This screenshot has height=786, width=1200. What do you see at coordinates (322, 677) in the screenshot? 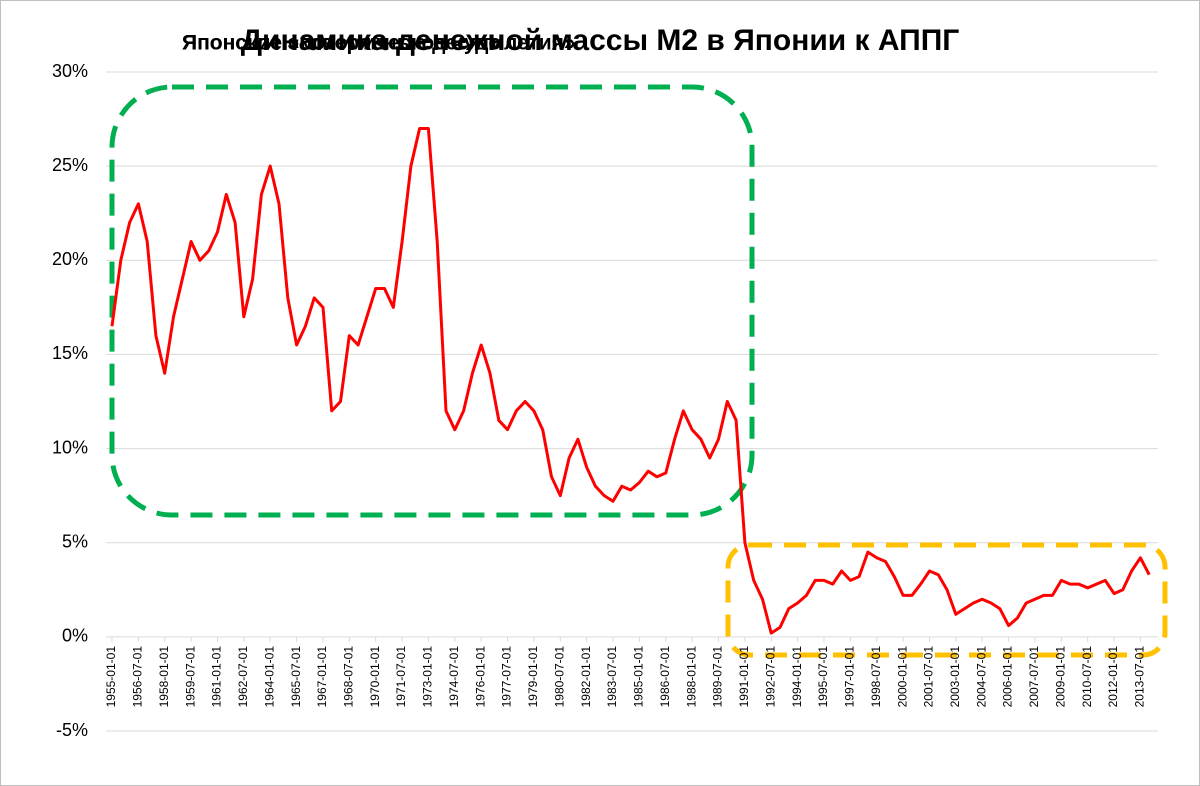
I see `x-tick-label: 1967-01-01` at bounding box center [322, 677].